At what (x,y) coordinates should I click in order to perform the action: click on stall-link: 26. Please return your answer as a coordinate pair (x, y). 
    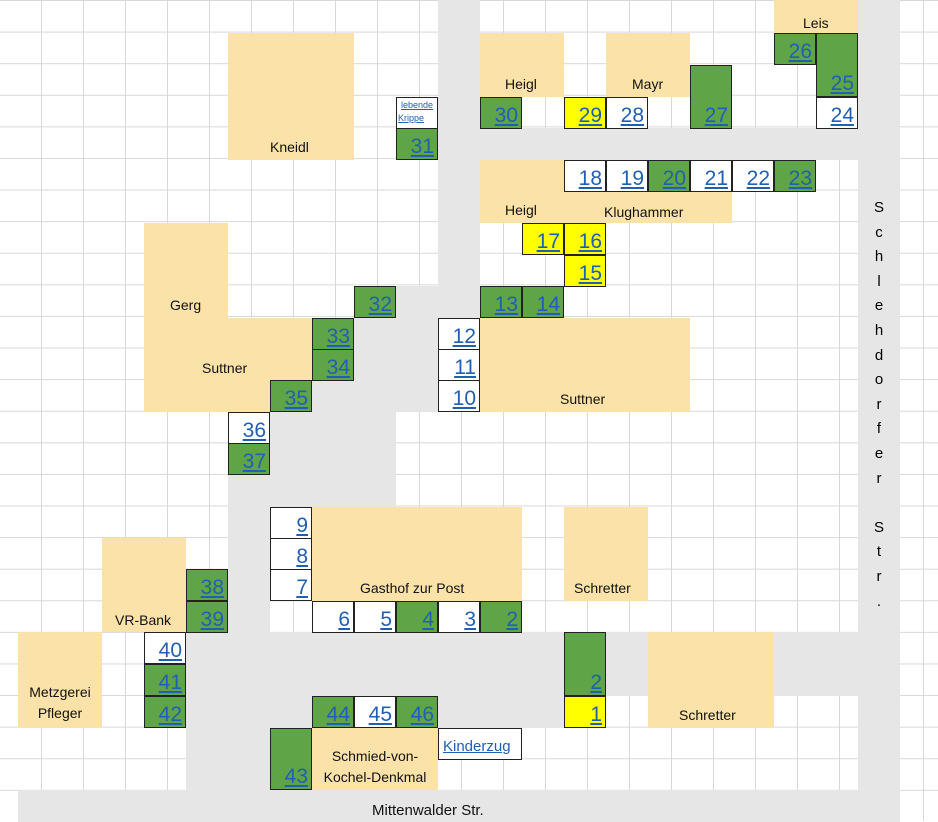
    Looking at the image, I should click on (800, 51).